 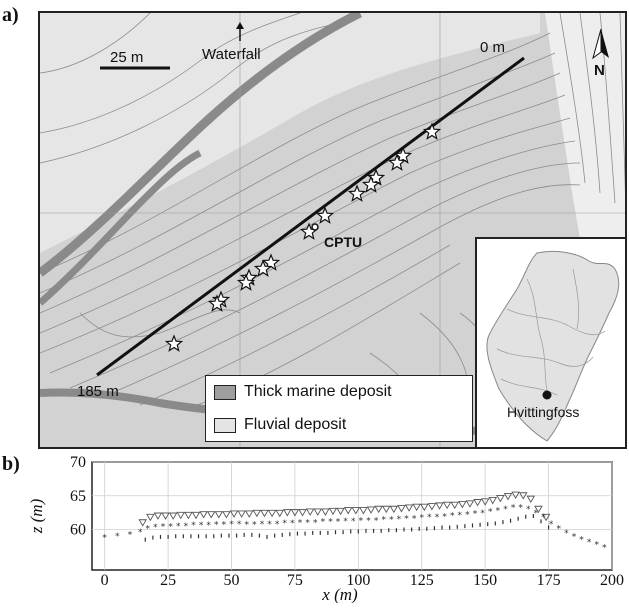 What do you see at coordinates (78, 530) in the screenshot?
I see `y-tick-label: 60` at bounding box center [78, 530].